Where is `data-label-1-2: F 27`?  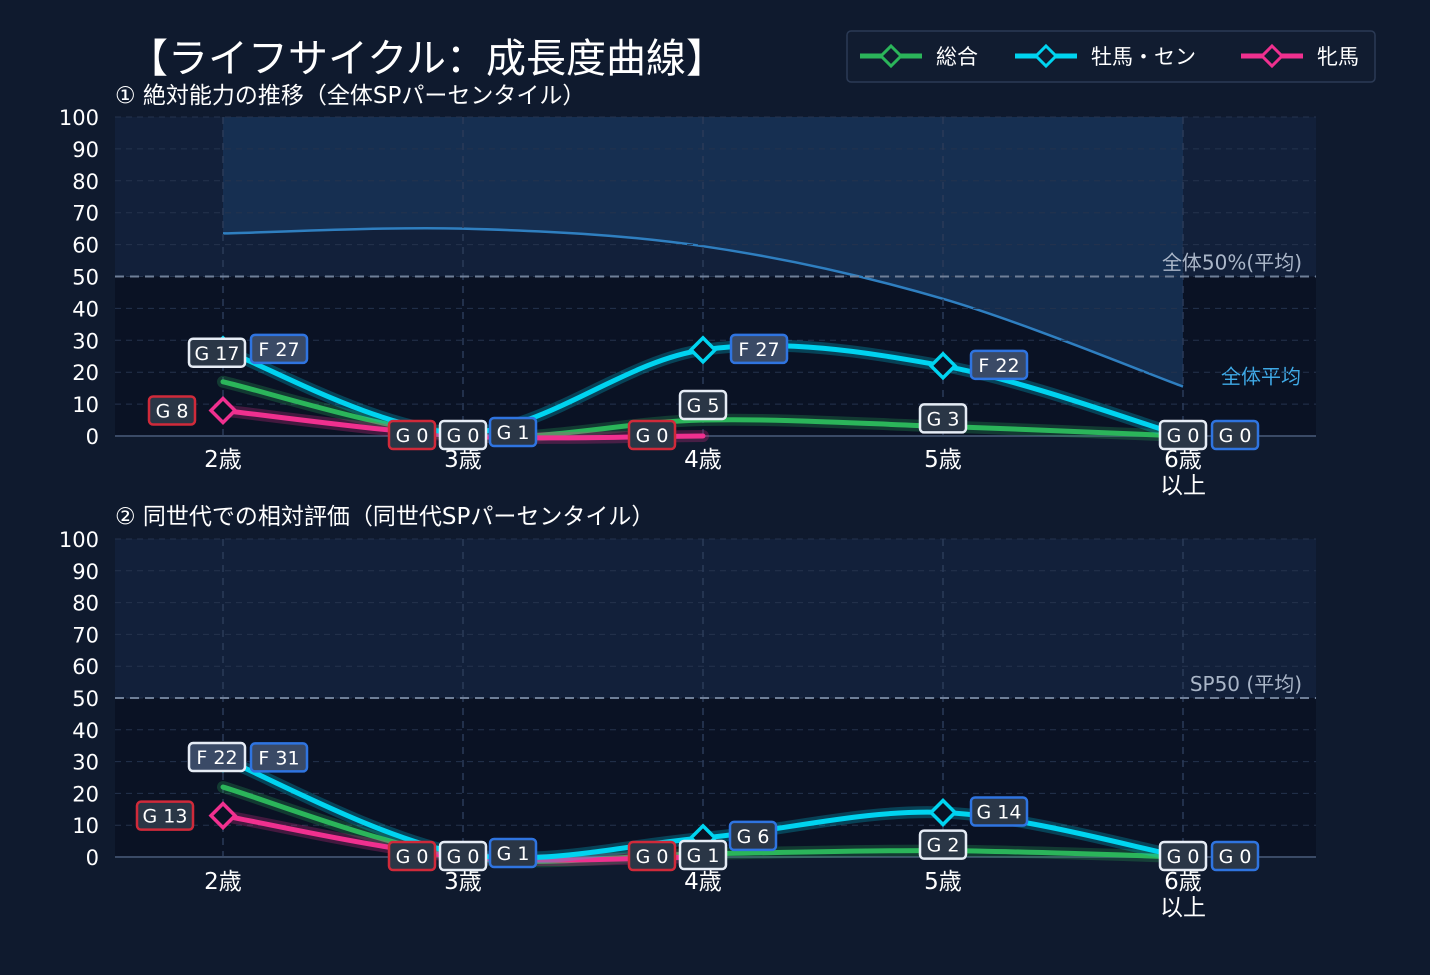 data-label-1-2: F 27 is located at coordinates (758, 350).